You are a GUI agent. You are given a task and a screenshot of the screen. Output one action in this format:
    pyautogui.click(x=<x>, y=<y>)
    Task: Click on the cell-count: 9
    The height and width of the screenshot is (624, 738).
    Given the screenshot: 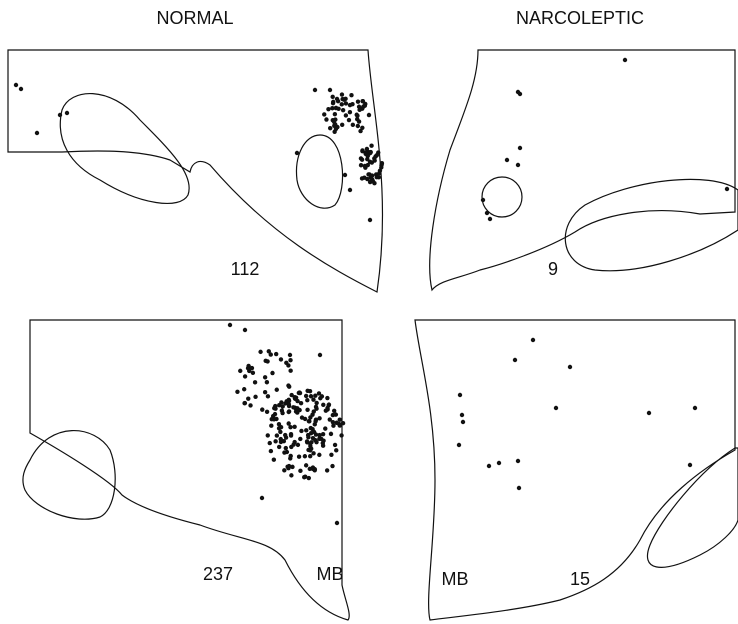 What is the action you would take?
    pyautogui.click(x=553, y=269)
    